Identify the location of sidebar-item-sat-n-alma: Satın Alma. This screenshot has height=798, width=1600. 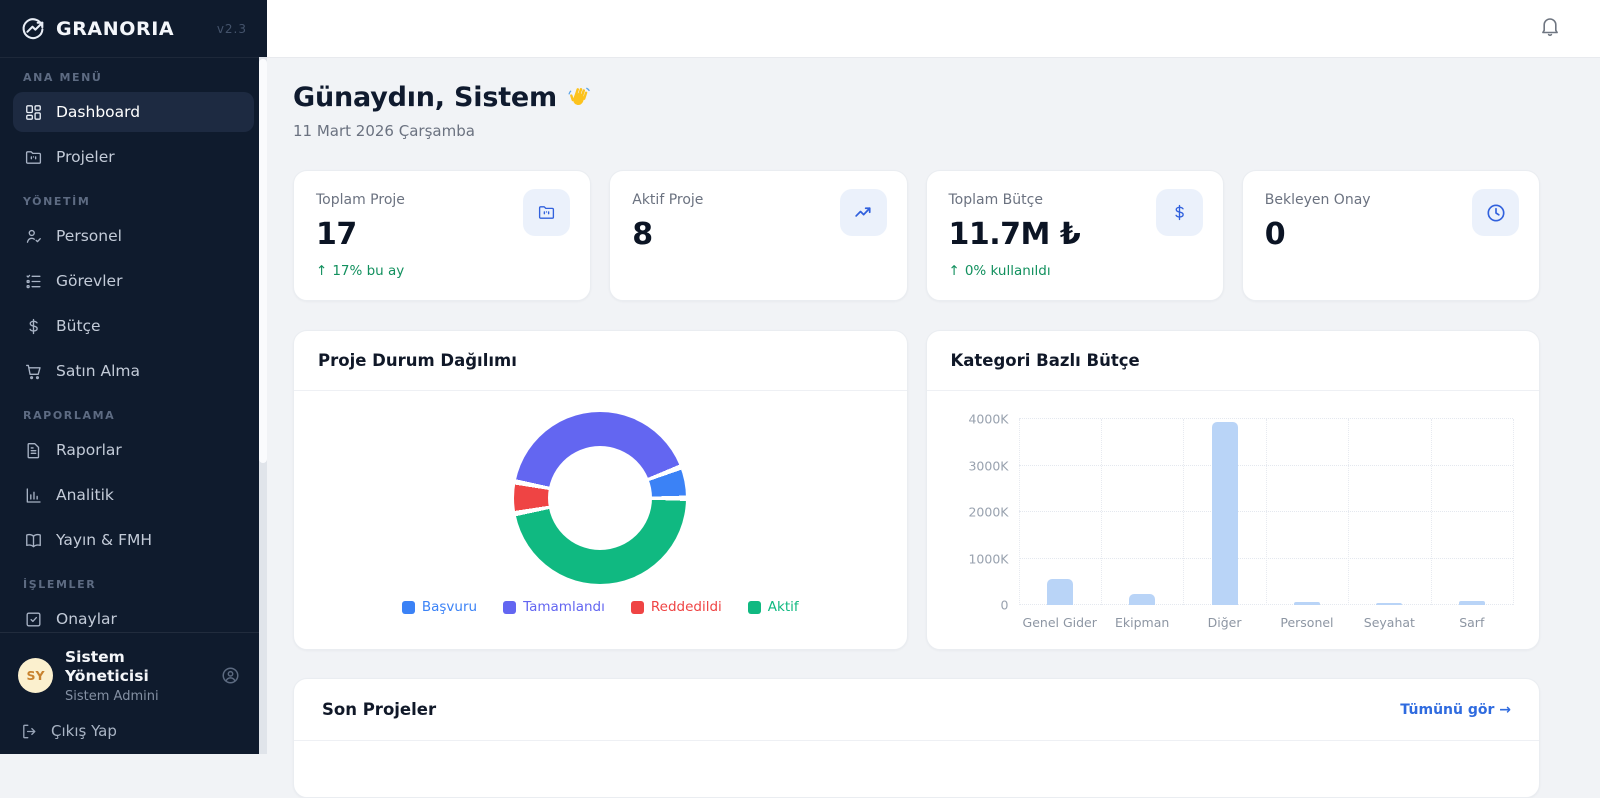
(133, 371).